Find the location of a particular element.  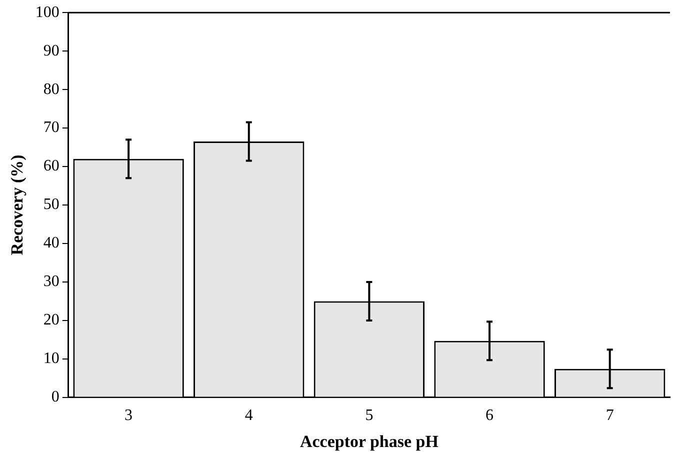

y-tick-label: 50 is located at coordinates (51, 205).